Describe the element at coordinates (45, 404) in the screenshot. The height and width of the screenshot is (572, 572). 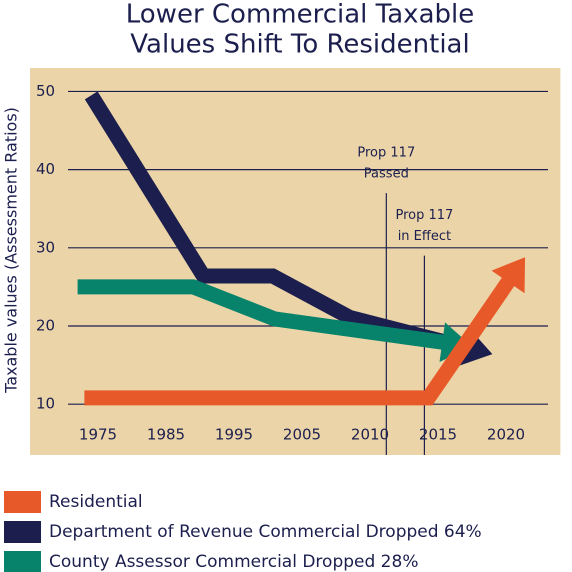
I see `y-tick-label: 10` at that location.